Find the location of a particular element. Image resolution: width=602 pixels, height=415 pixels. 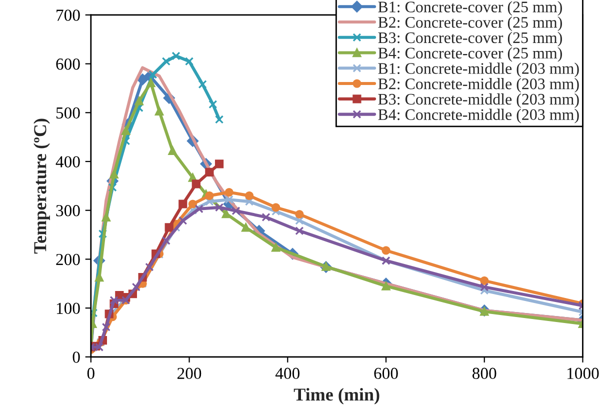

legend-label: B2: Concrete-cover (25 mm) is located at coordinates (470, 23).